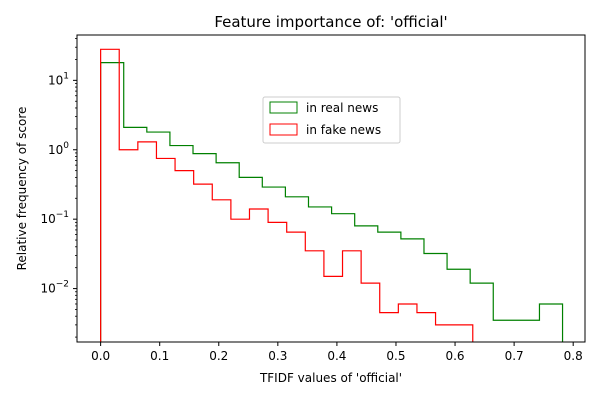 The width and height of the screenshot is (600, 400). I want to click on legend-swatch-real, so click(283, 107).